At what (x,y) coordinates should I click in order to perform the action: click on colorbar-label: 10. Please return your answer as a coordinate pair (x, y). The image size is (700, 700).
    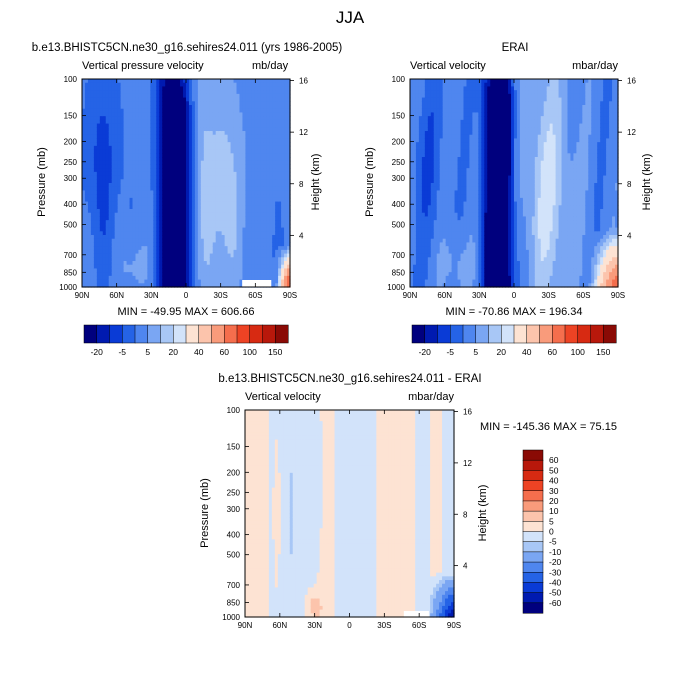
    Looking at the image, I should click on (554, 511).